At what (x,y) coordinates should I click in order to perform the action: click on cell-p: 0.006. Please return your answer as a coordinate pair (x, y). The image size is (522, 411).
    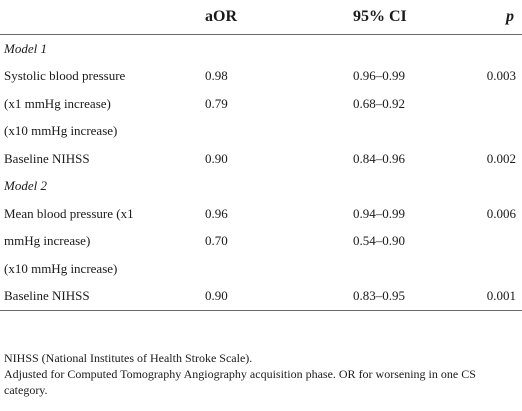
    Looking at the image, I should click on (501, 213).